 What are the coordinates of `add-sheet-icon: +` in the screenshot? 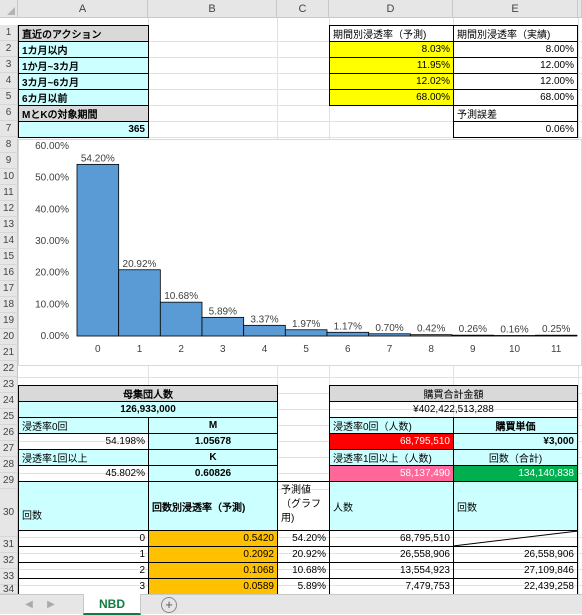 It's located at (169, 605).